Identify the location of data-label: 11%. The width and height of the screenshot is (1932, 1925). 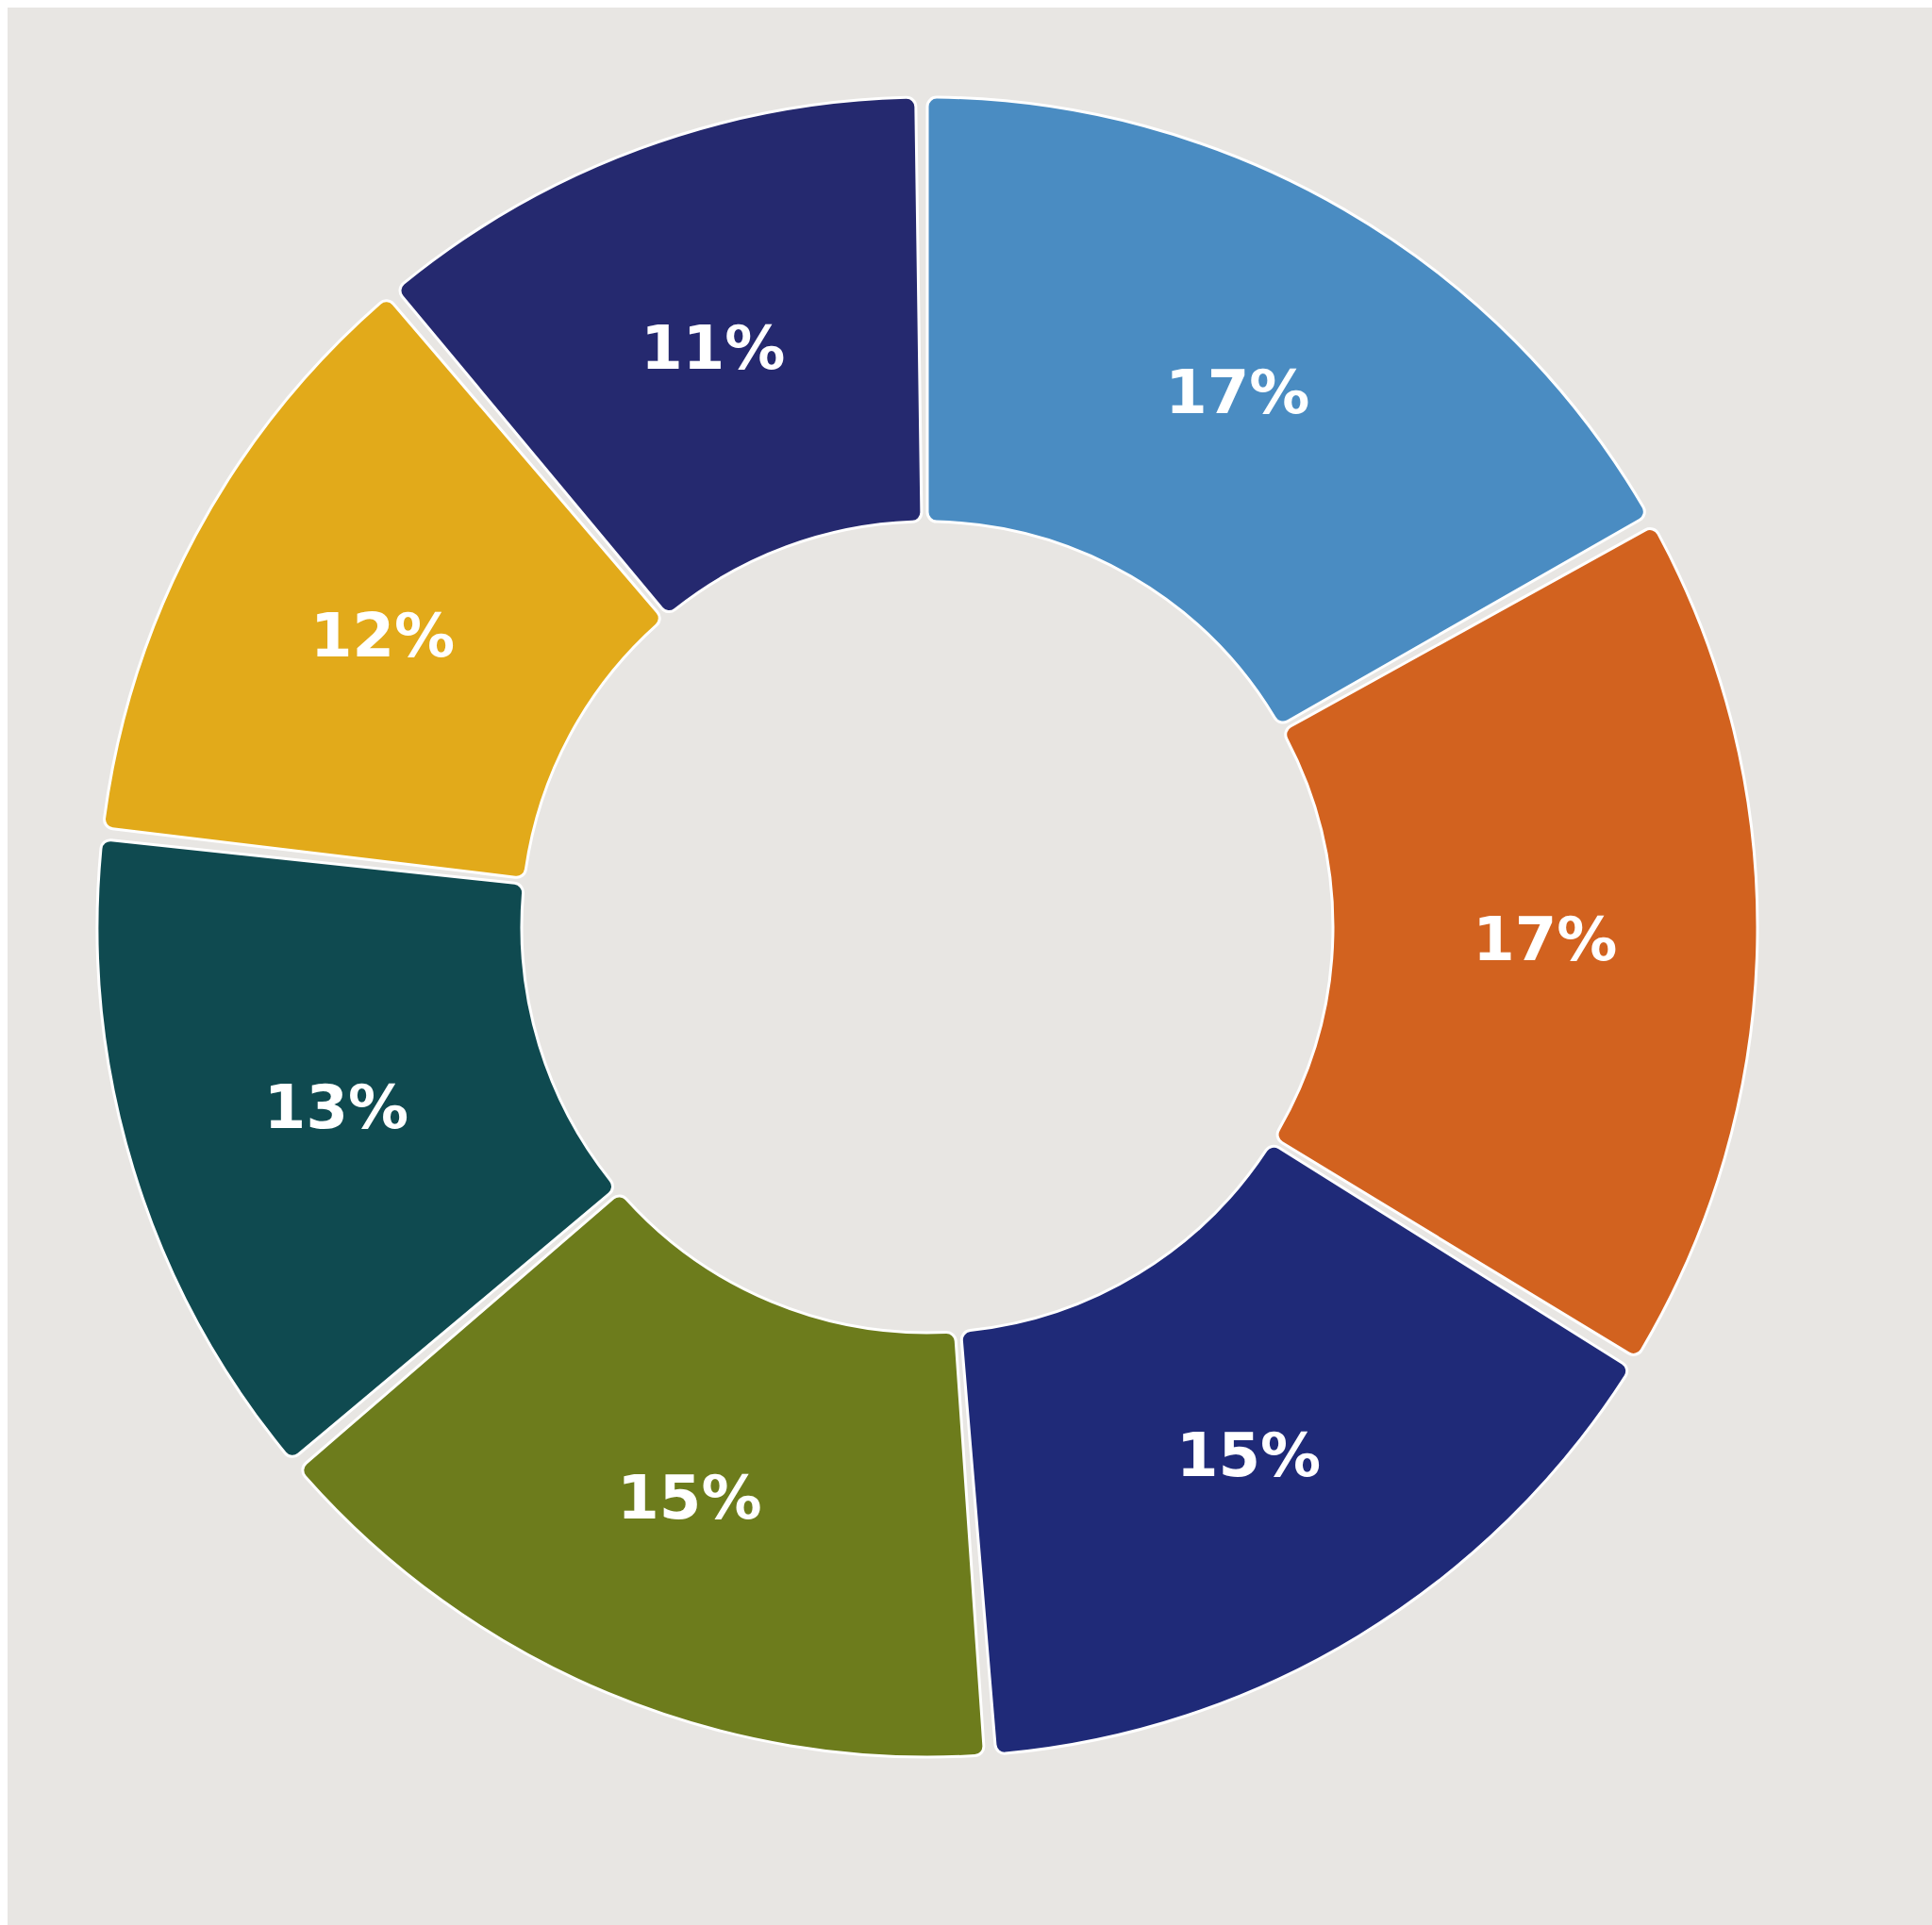
(714, 347).